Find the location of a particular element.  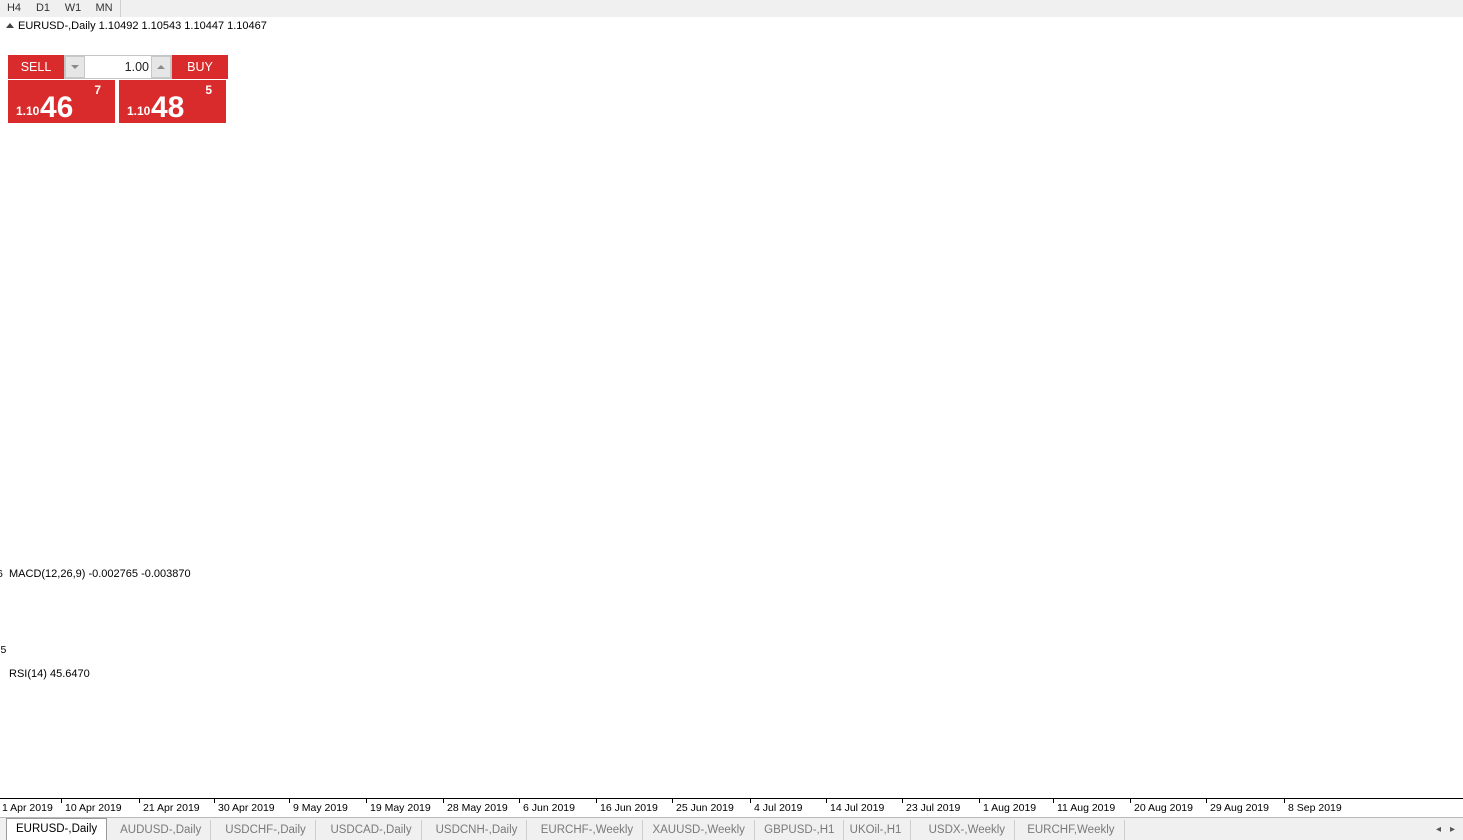

timeframe-d1: D1 is located at coordinates (43, 8).